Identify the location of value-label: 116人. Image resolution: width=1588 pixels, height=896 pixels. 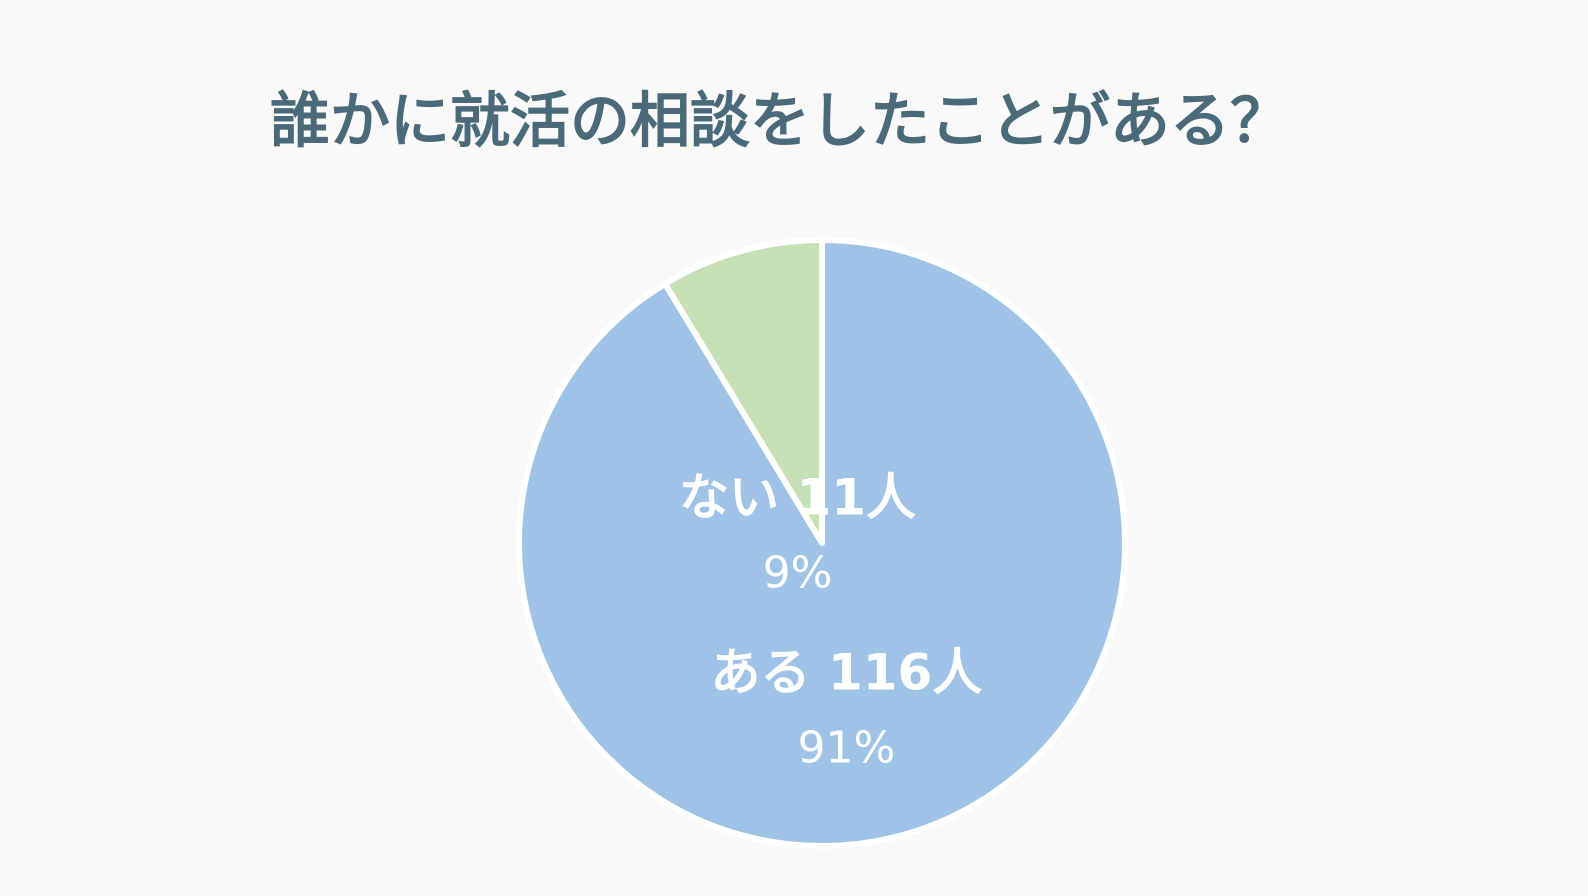
(905, 672).